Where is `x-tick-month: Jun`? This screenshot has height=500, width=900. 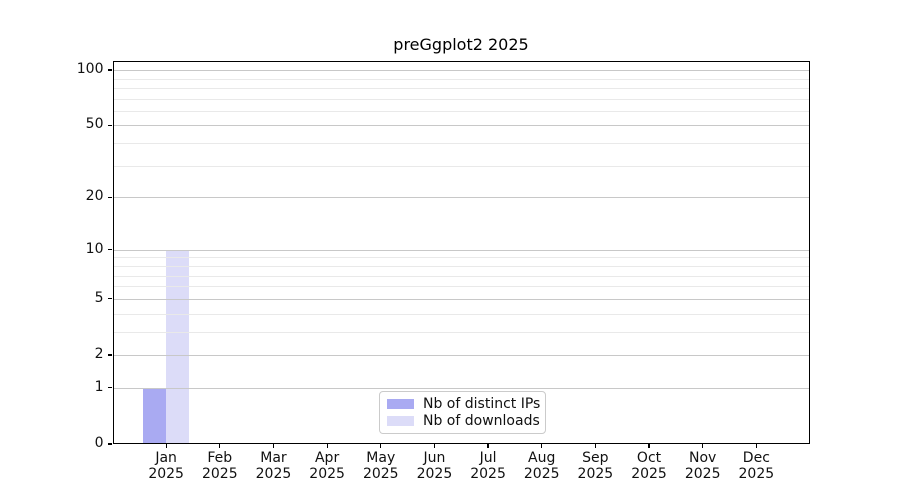 x-tick-month: Jun is located at coordinates (434, 458).